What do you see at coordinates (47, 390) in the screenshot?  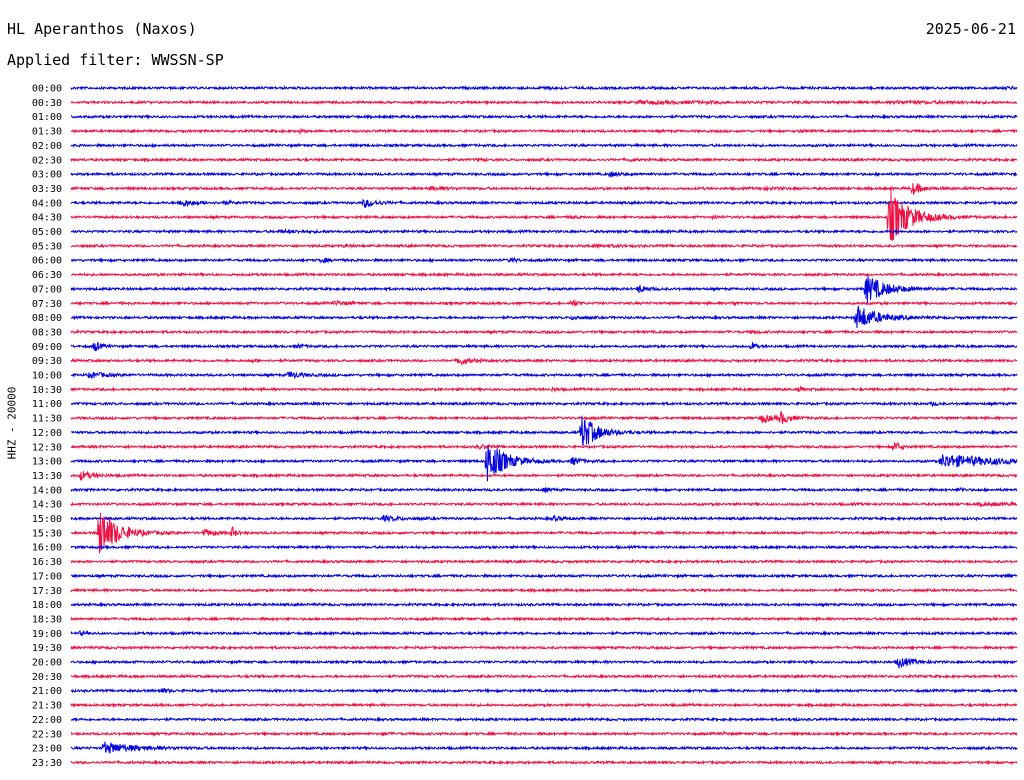 I see `time-tick-label: 10:30` at bounding box center [47, 390].